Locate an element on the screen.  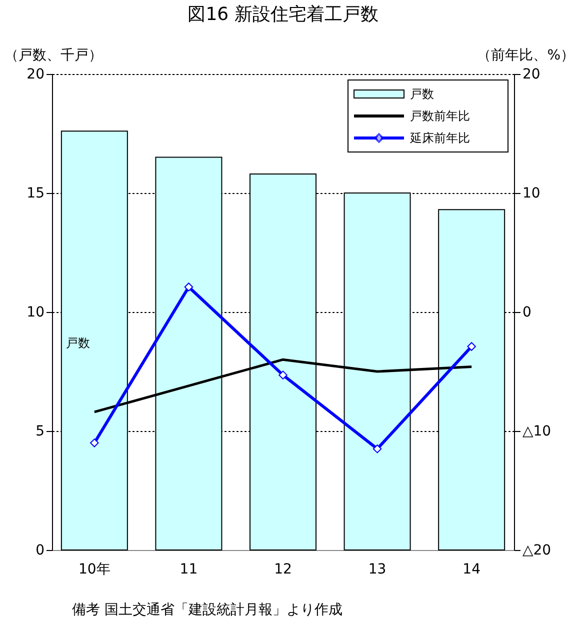
y-tick-label: 20 is located at coordinates (35, 74).